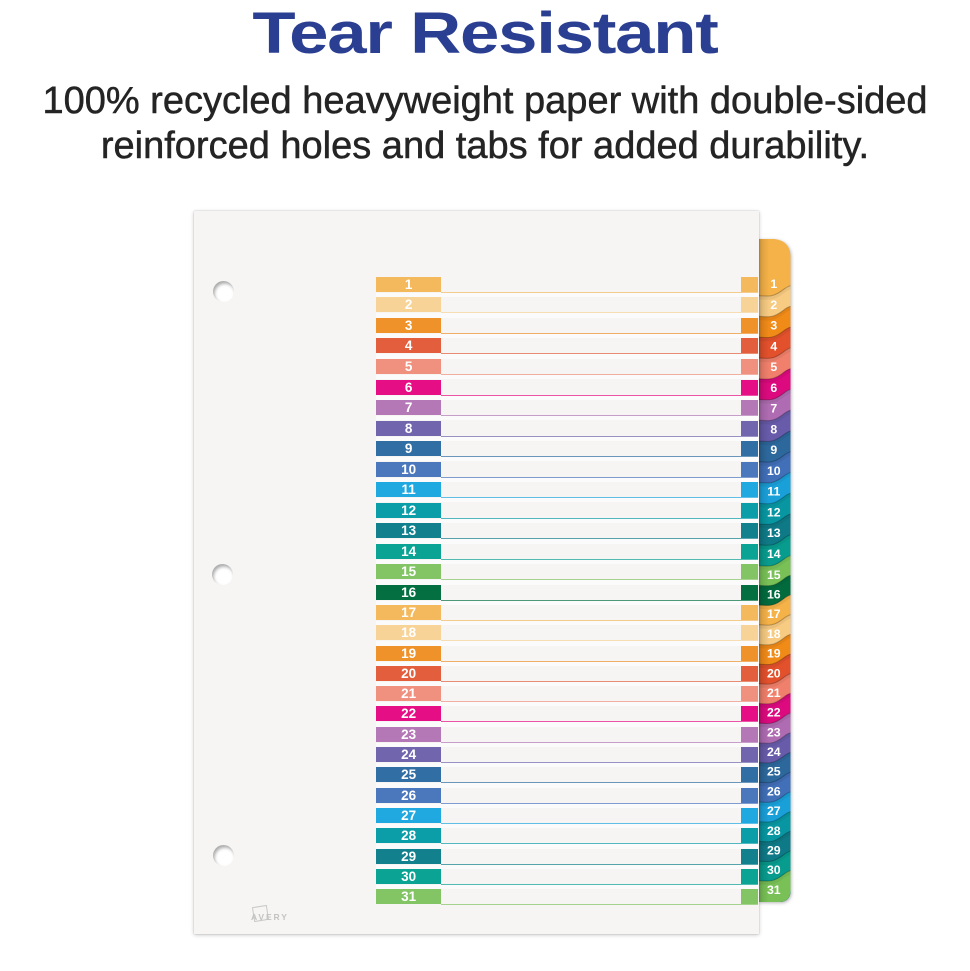 The width and height of the screenshot is (970, 971). I want to click on svg-text: 24, so click(774, 752).